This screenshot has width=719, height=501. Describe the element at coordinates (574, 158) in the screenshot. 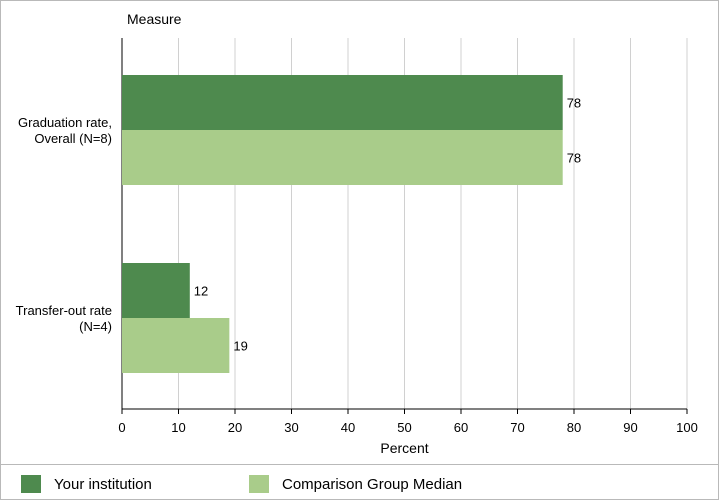

I see `data-label-comparison-median-0: 78` at that location.